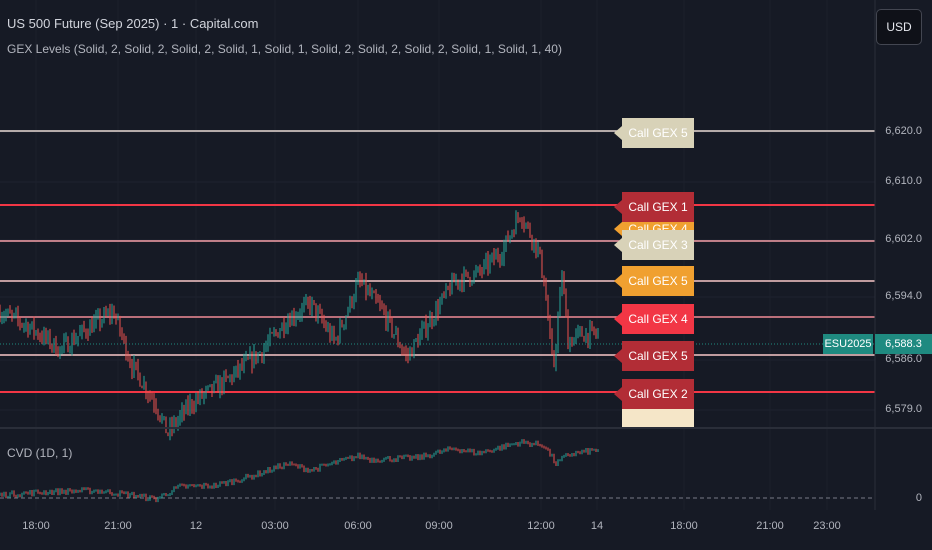  Describe the element at coordinates (597, 526) in the screenshot. I see `time-tick-label: 14` at that location.